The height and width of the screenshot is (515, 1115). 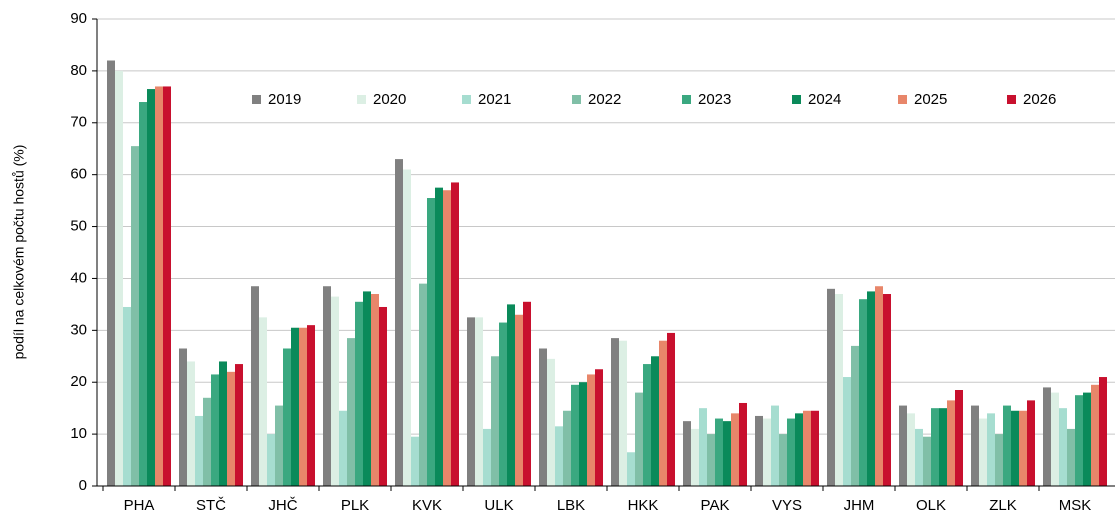 What do you see at coordinates (715, 505) in the screenshot?
I see `x-tick-label: PAK` at bounding box center [715, 505].